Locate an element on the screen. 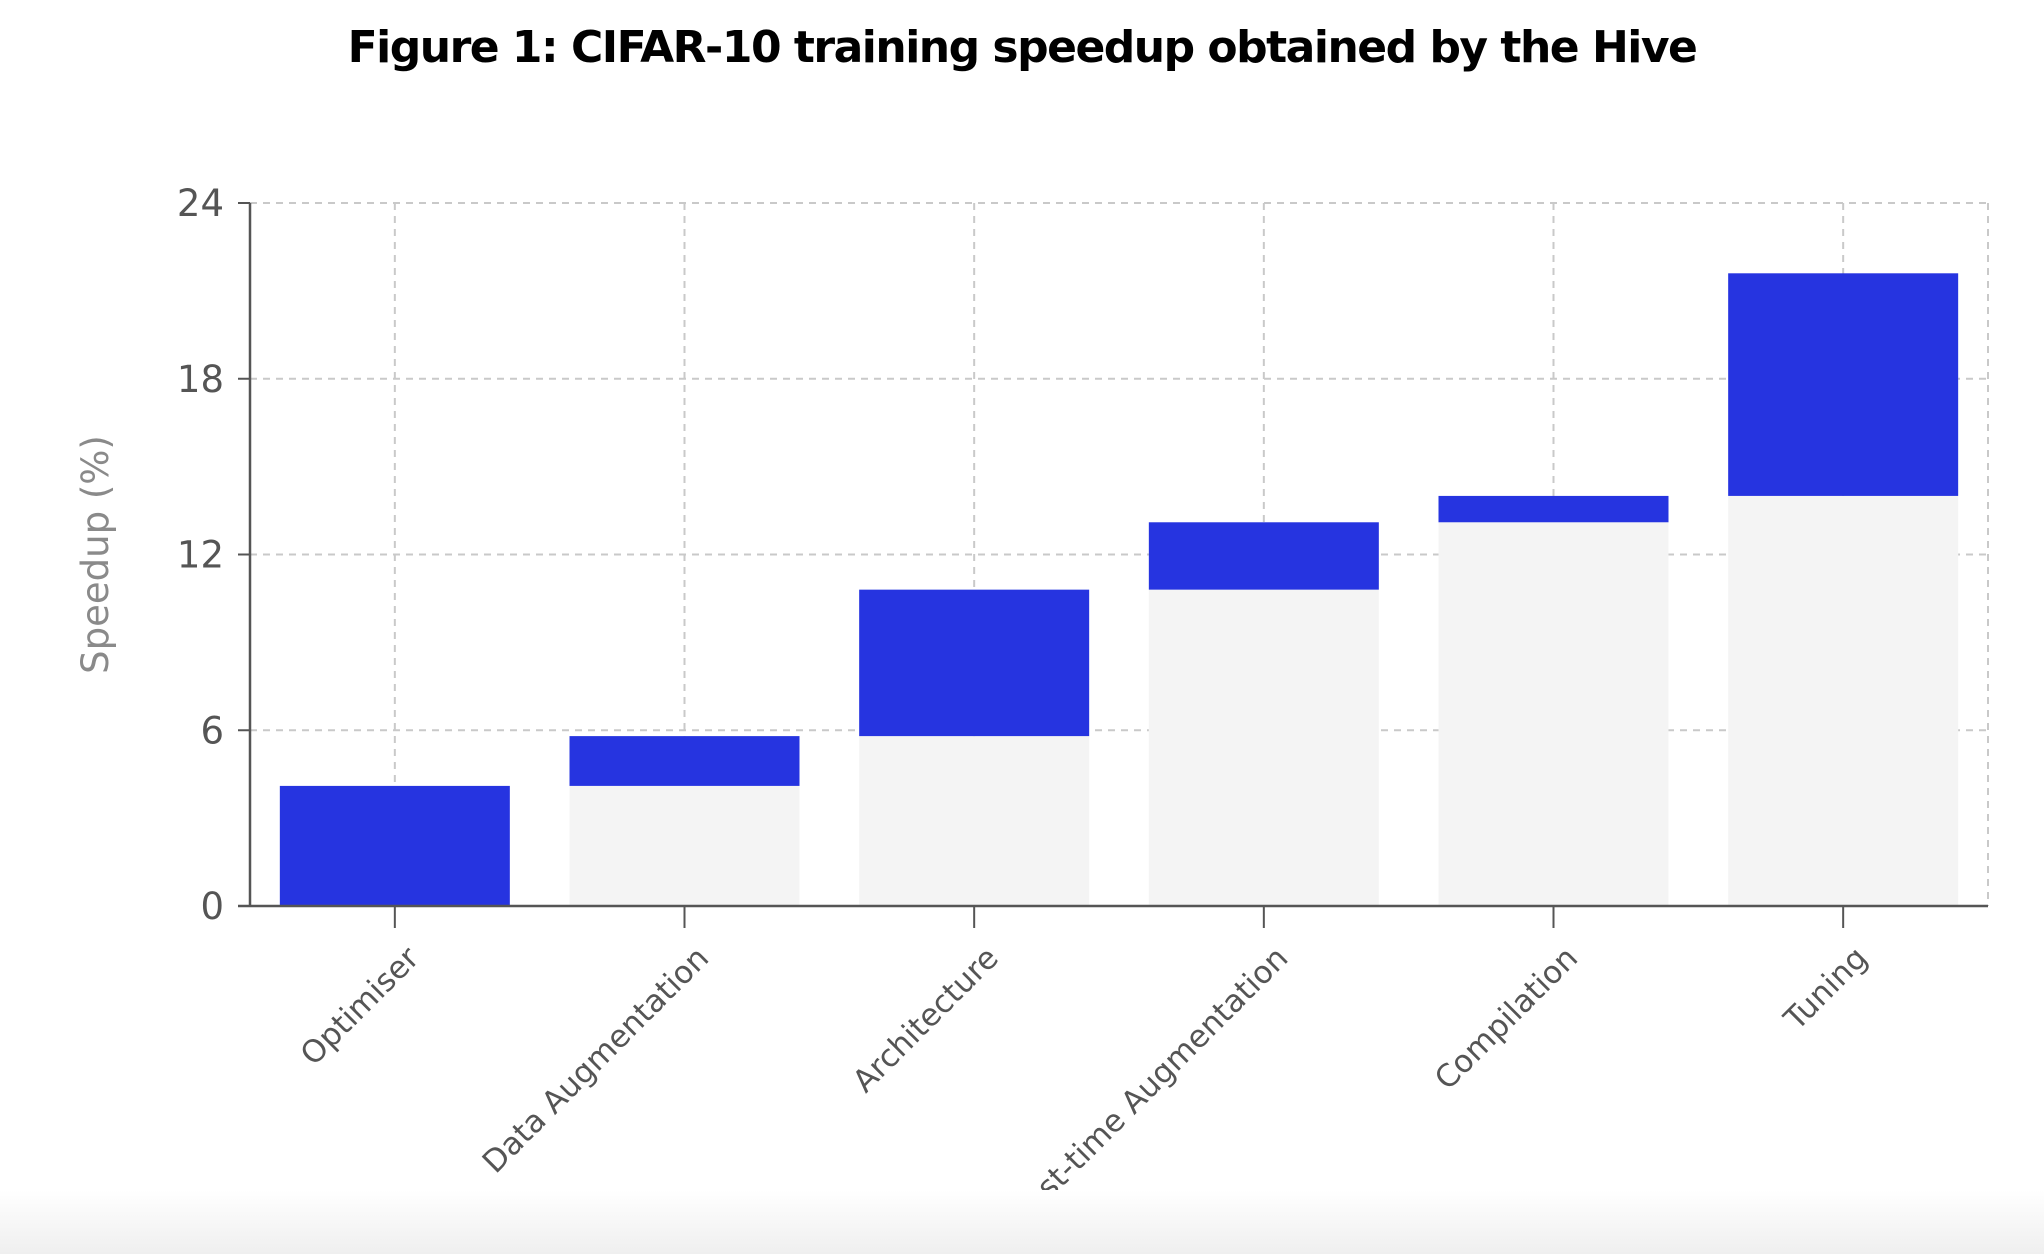 The height and width of the screenshot is (1254, 2044). x-tick-label-2: Architecture is located at coordinates (926, 1020).